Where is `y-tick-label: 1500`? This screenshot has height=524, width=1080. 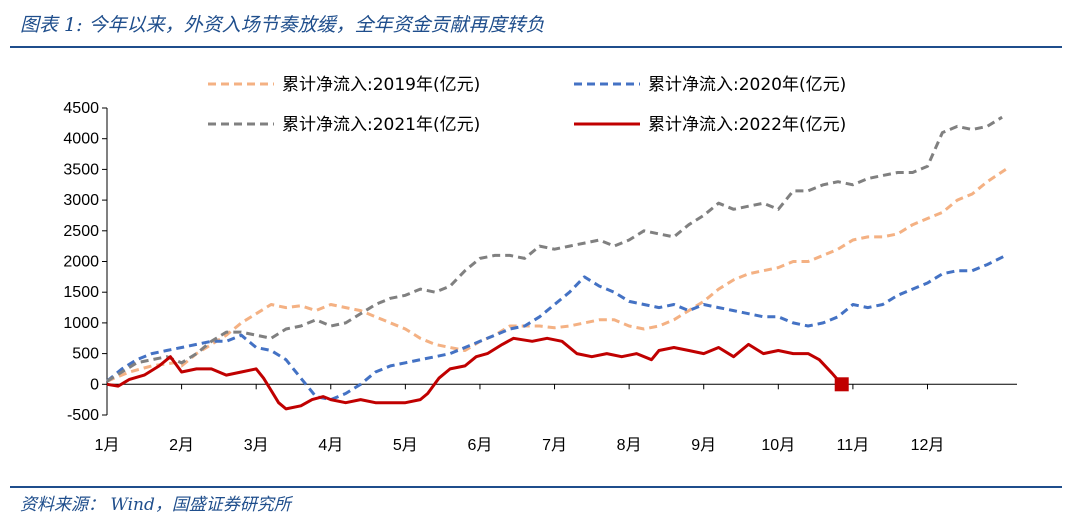
y-tick-label: 1500 is located at coordinates (81, 292).